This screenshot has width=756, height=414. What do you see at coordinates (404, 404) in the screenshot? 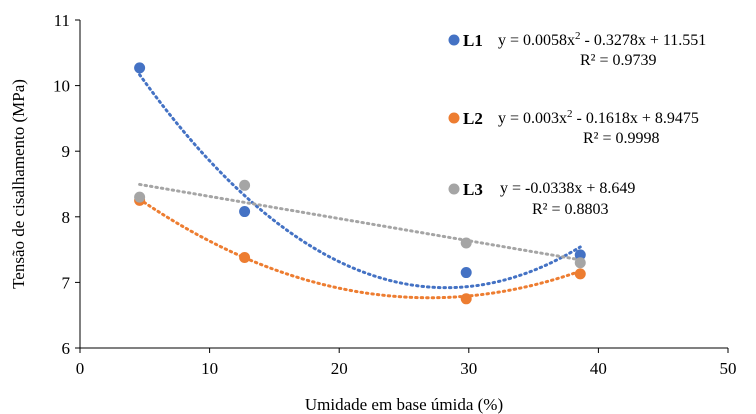
I see `x-axis-title: Umidade em base úmida (%)` at bounding box center [404, 404].